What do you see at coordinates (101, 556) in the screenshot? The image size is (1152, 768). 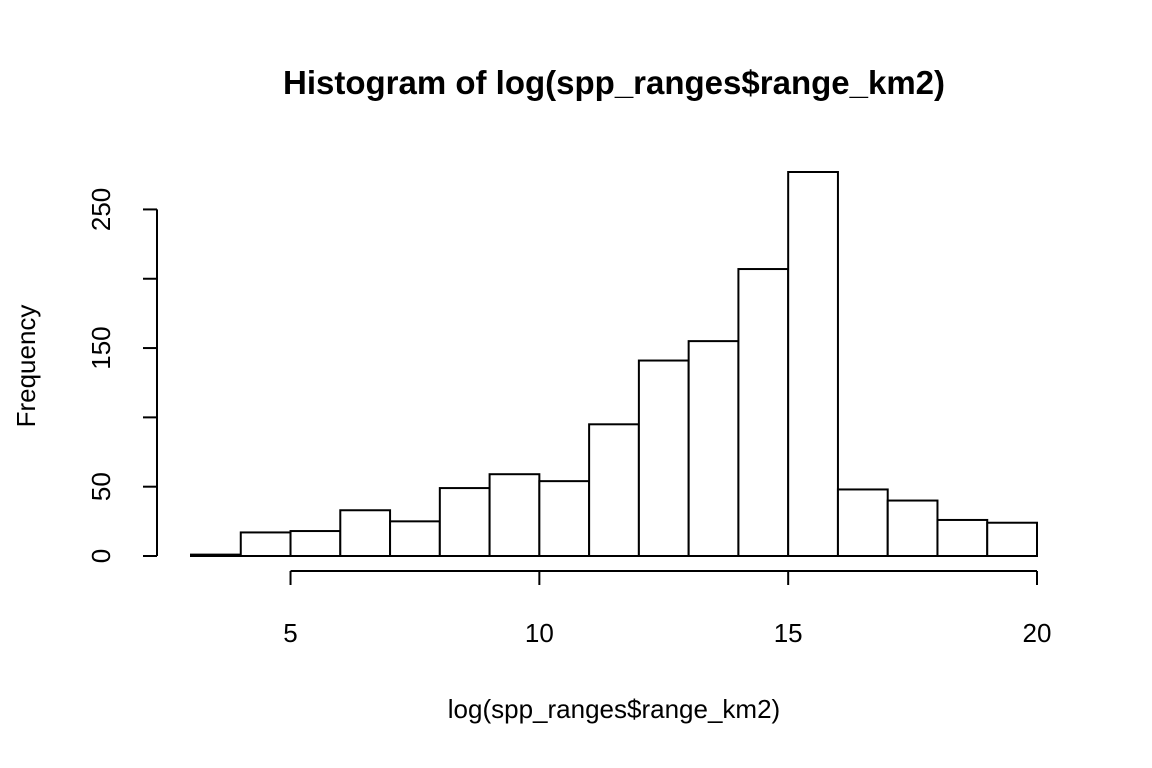 I see `y-tick-label: 0` at bounding box center [101, 556].